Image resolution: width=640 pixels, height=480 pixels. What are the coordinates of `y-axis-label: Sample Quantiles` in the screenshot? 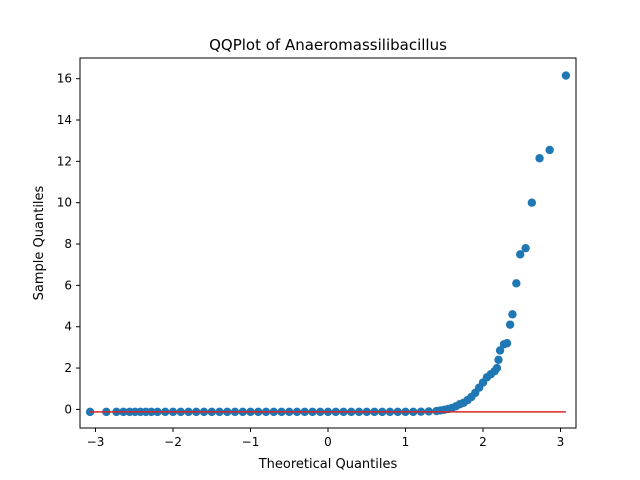 It's located at (39, 242).